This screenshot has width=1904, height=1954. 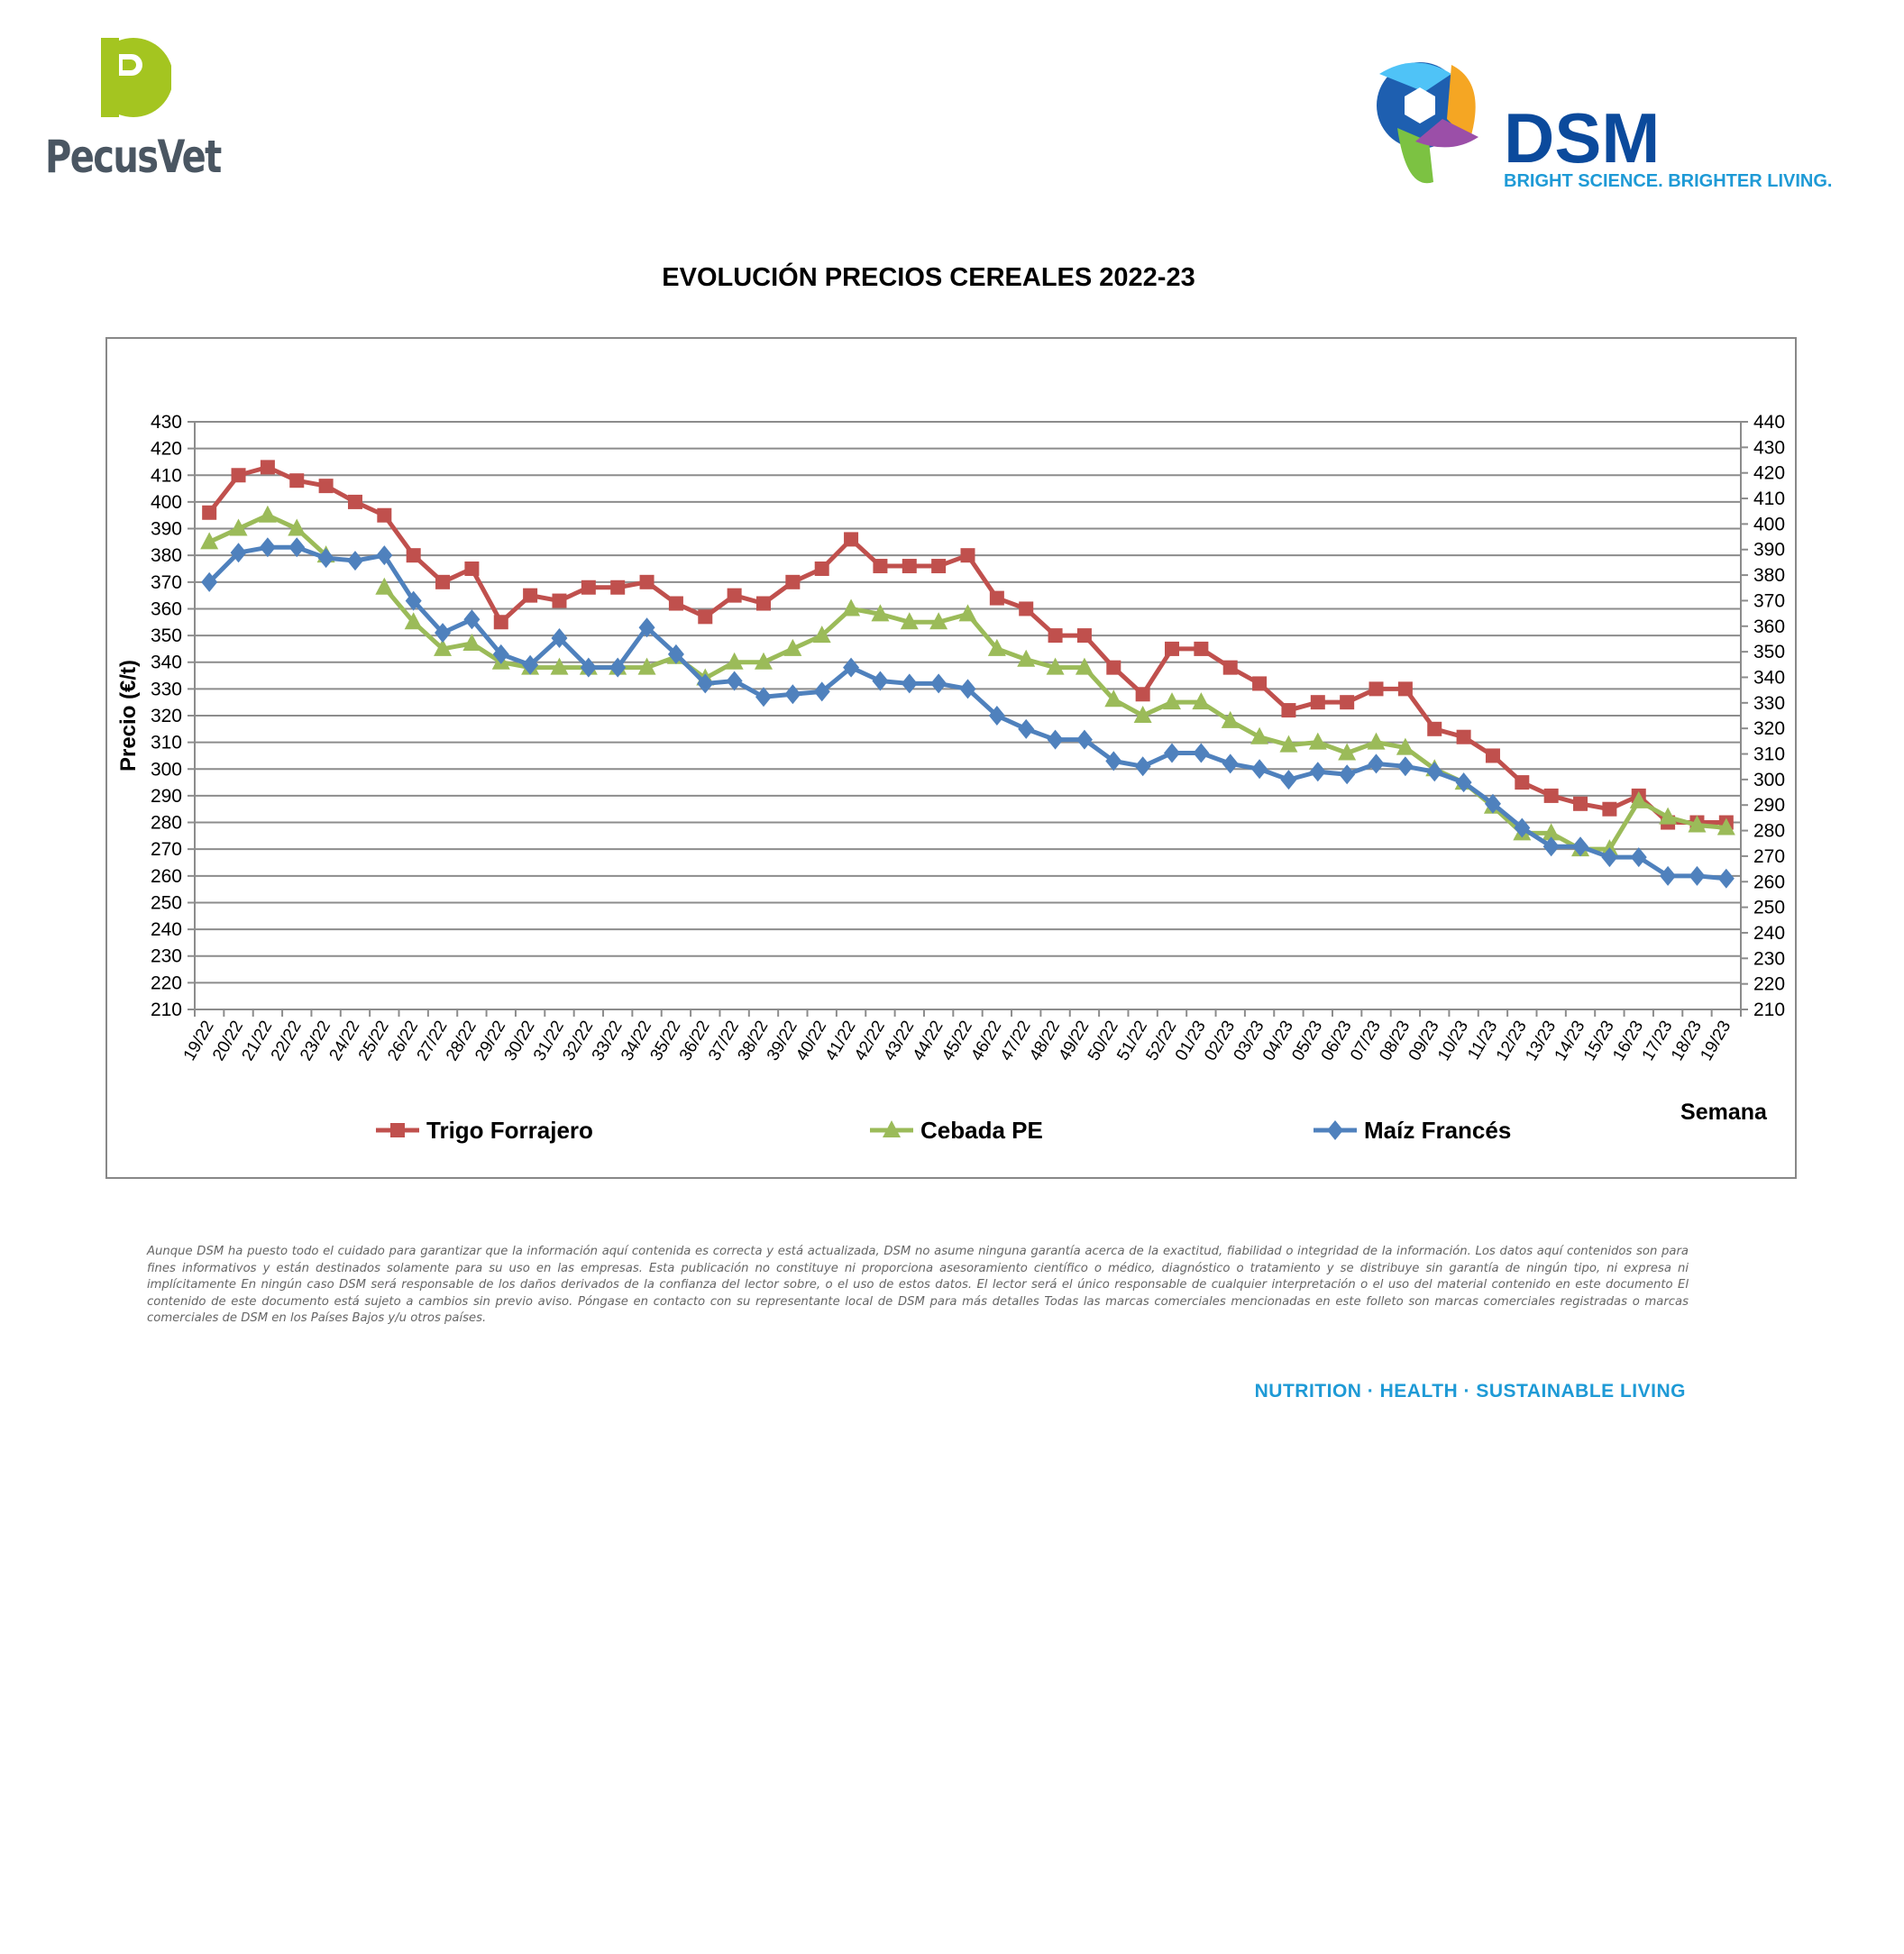 I want to click on y-right-tick-label: 360, so click(x=1769, y=626).